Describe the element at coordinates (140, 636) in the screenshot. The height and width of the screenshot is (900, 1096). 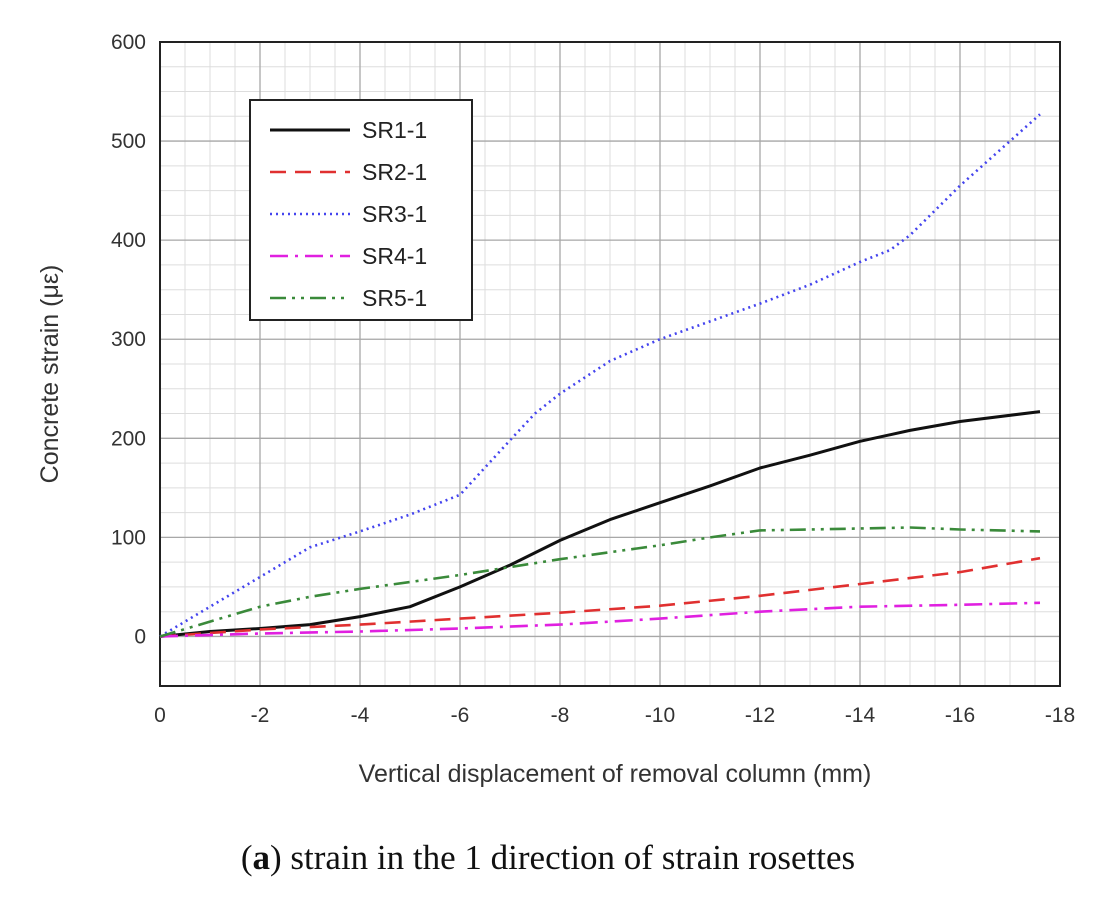
I see `y-tick-label: 0` at that location.